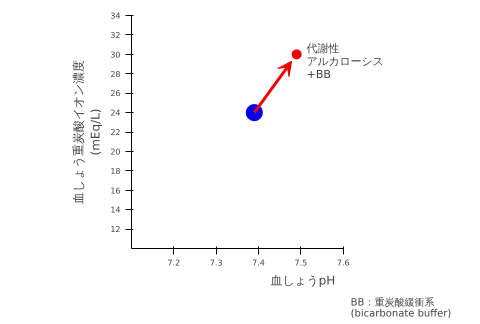  What do you see at coordinates (115, 55) in the screenshot?
I see `y-tick-label: 30` at bounding box center [115, 55].